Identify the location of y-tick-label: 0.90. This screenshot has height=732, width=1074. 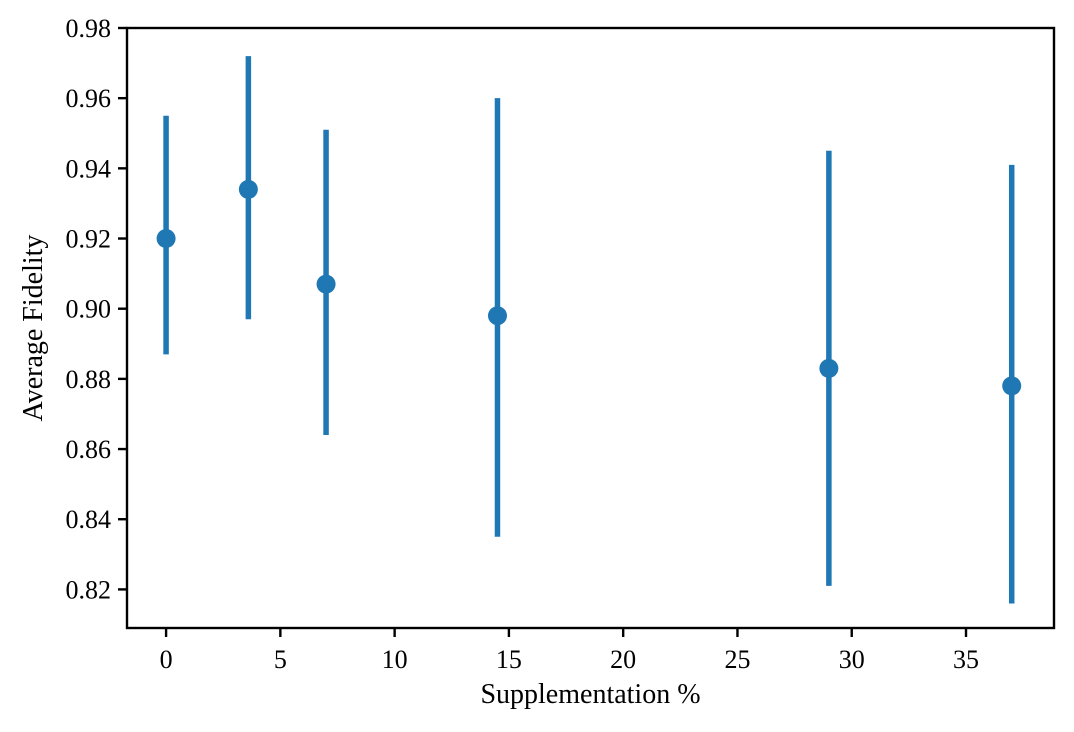
(89, 309).